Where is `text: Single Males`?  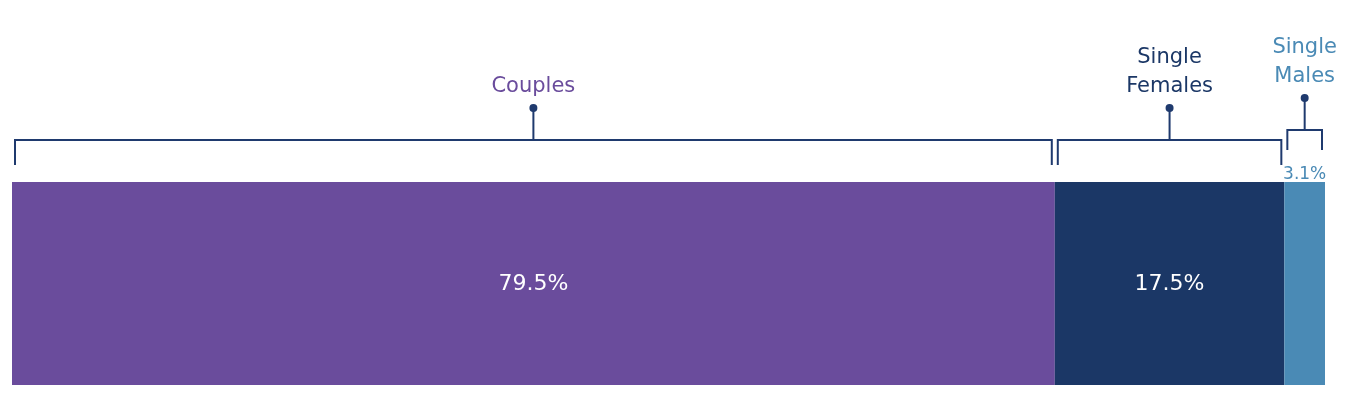 text: Single Males is located at coordinates (1304, 60).